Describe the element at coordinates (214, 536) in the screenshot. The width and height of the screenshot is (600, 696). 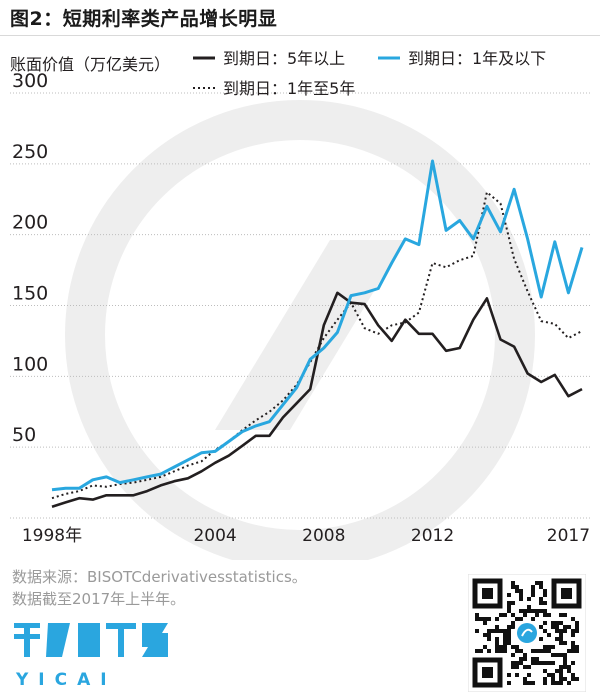
I see `x-tick-label: 2004` at that location.